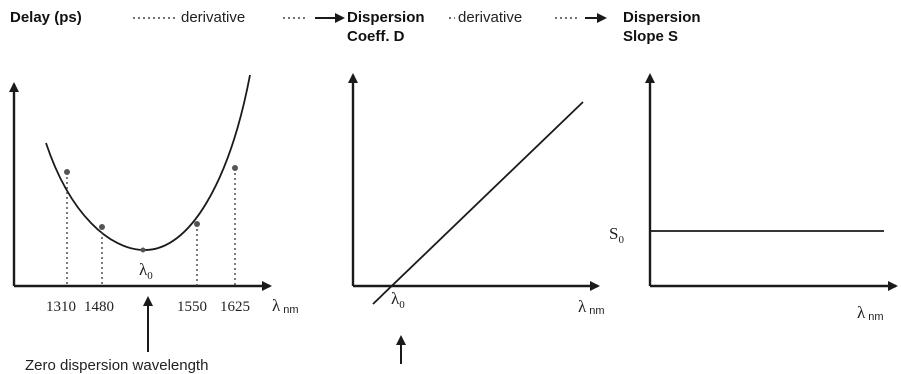 The height and width of the screenshot is (374, 901). What do you see at coordinates (235, 307) in the screenshot?
I see `tick-1625: 1625` at bounding box center [235, 307].